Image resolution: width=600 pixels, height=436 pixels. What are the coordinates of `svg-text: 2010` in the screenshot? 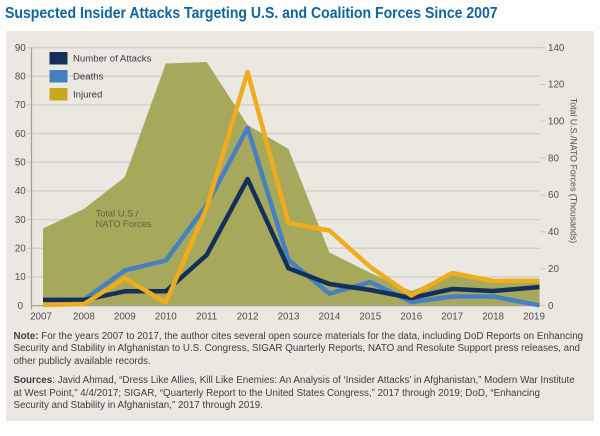 It's located at (166, 317).